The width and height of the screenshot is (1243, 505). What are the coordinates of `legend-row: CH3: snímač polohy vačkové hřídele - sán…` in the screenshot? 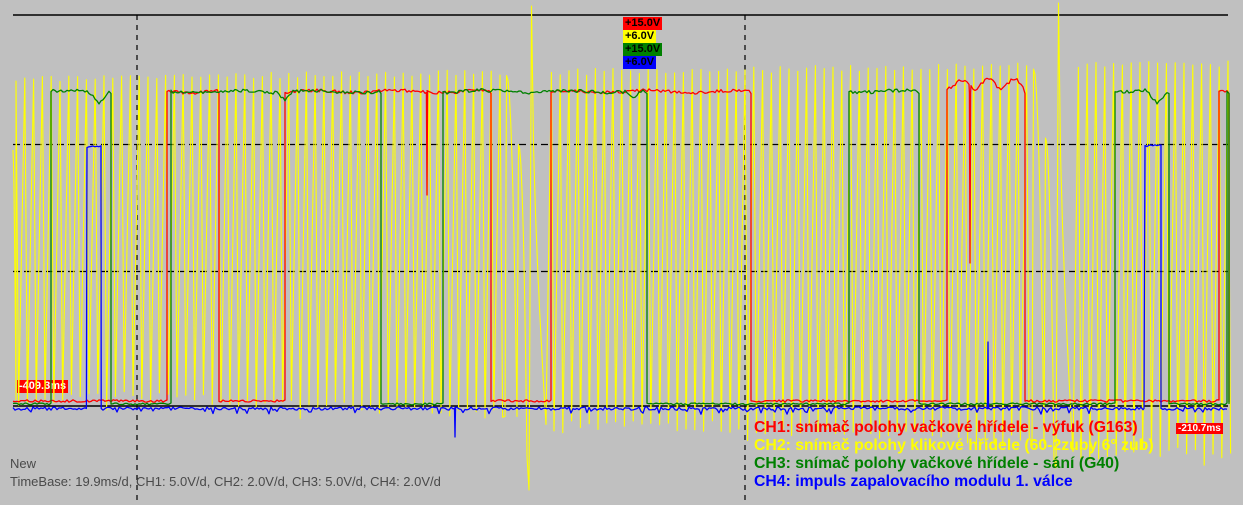 It's located at (937, 463).